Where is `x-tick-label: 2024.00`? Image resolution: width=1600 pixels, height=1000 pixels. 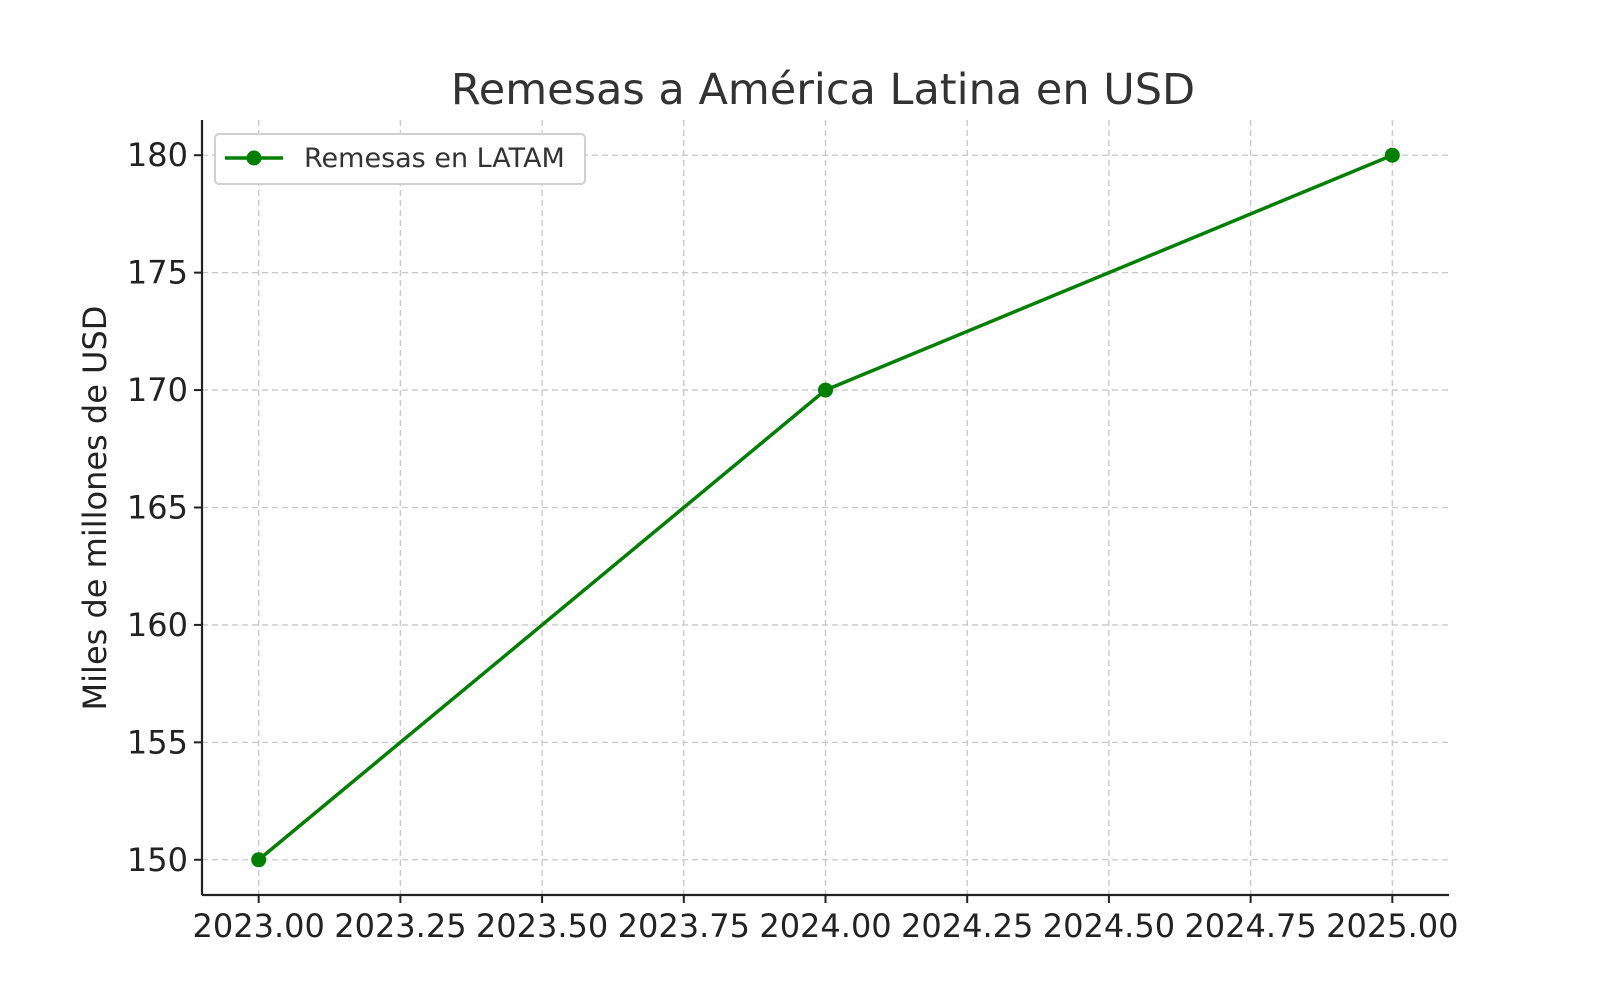 x-tick-label: 2024.00 is located at coordinates (825, 926).